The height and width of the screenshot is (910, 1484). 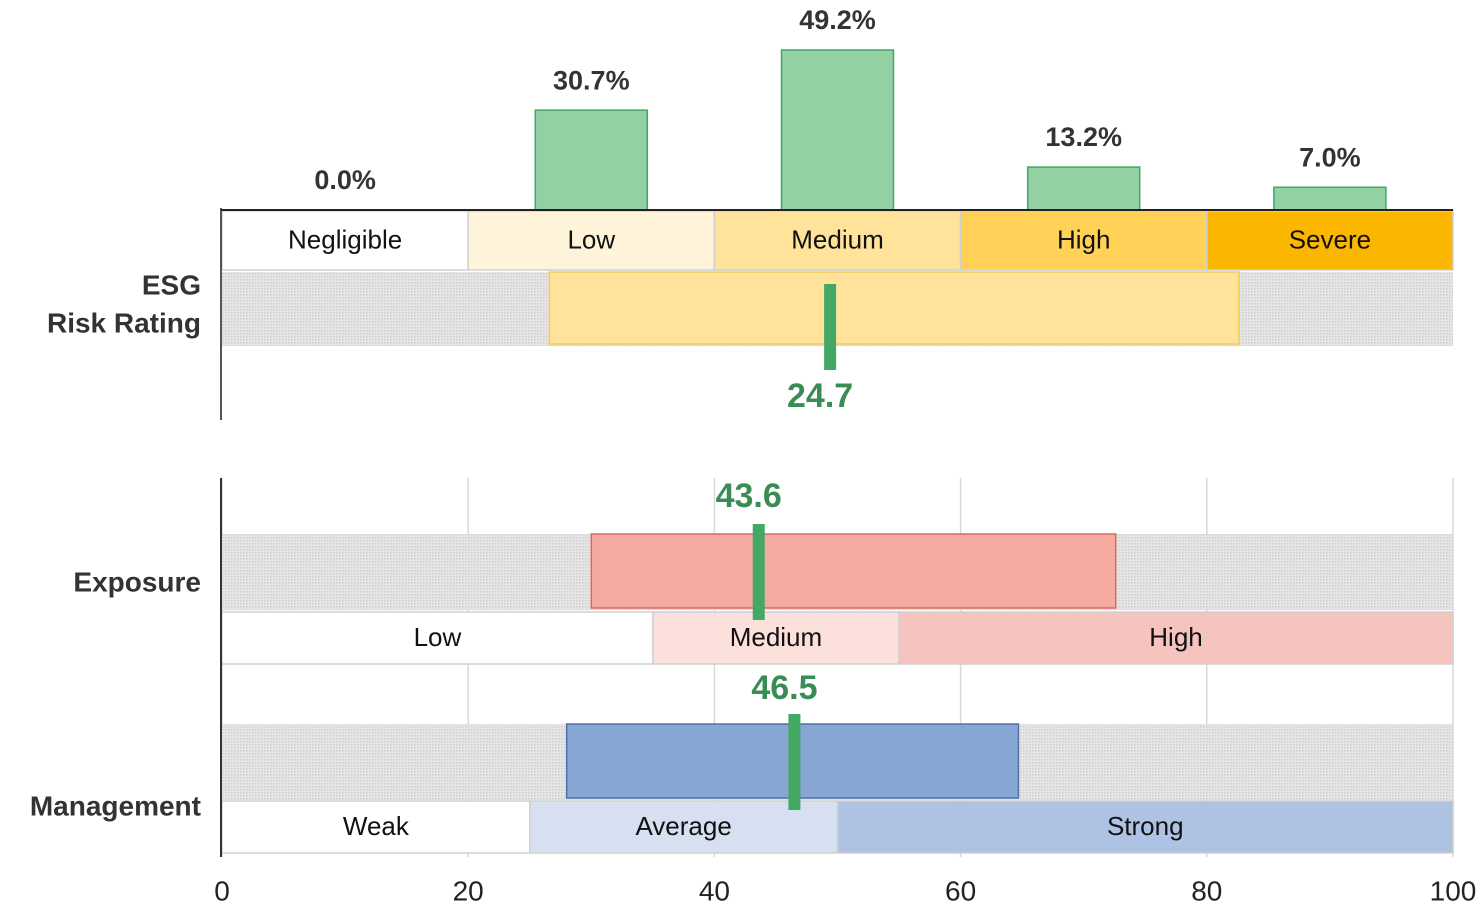 I want to click on x-tick-label: 100, so click(x=1453, y=890).